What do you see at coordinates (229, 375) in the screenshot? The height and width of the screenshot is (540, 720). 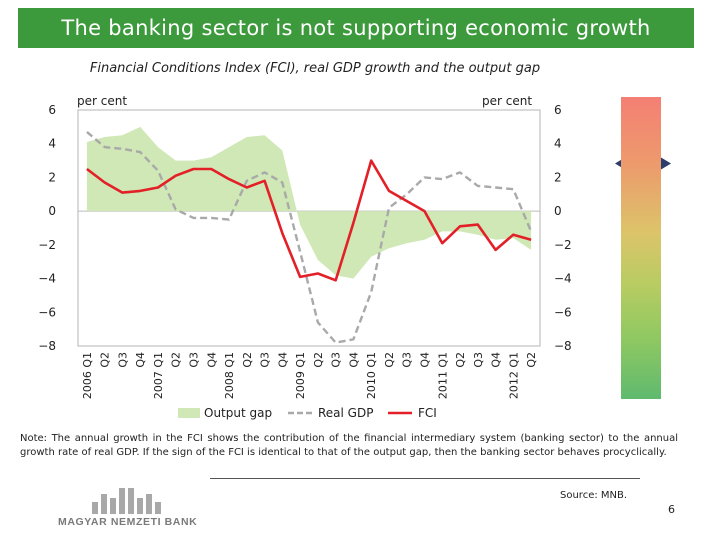 I see `x-tick-label: 2008 Q1` at bounding box center [229, 375].